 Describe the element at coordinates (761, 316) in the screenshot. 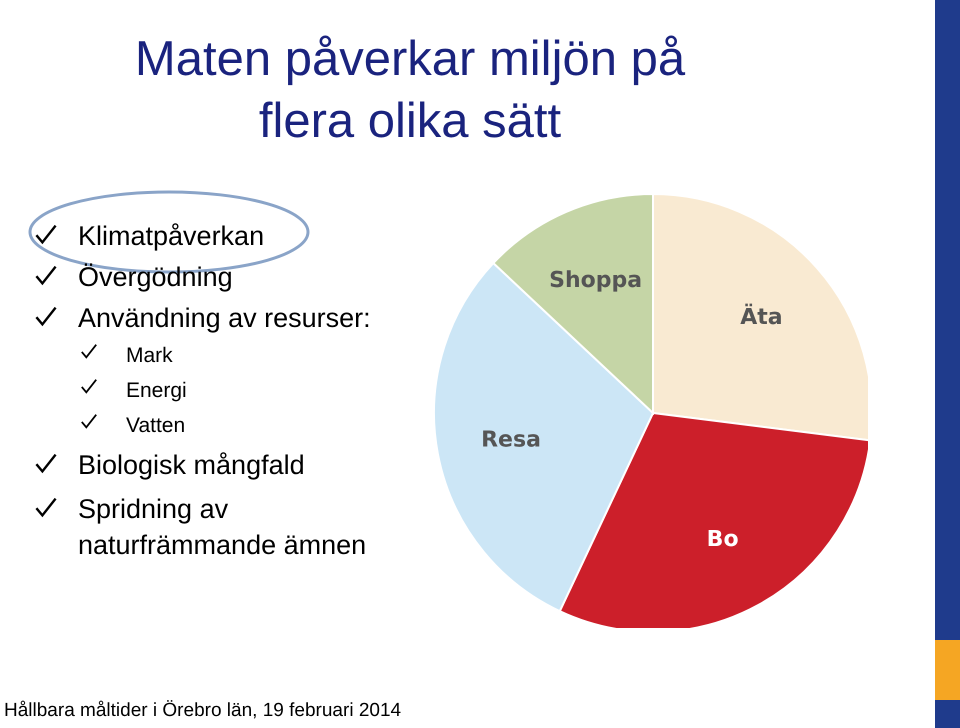

I see `slice-label: Äta` at that location.